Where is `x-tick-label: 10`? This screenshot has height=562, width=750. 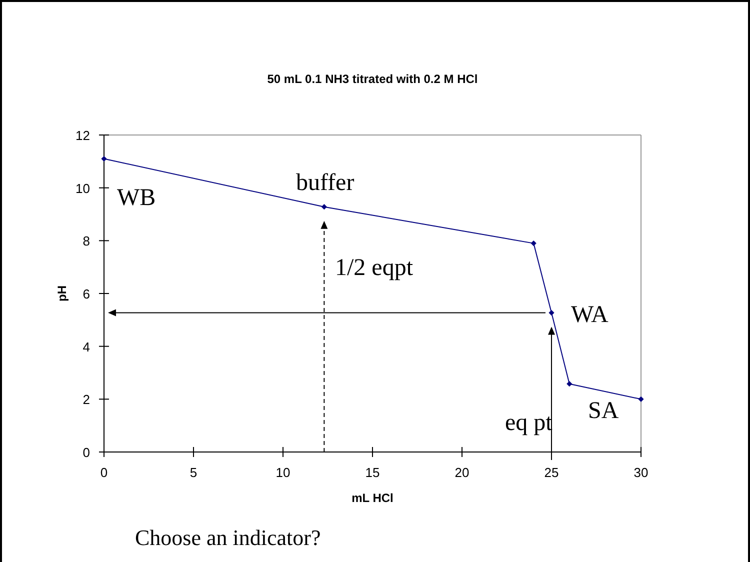
x-tick-label: 10 is located at coordinates (283, 472).